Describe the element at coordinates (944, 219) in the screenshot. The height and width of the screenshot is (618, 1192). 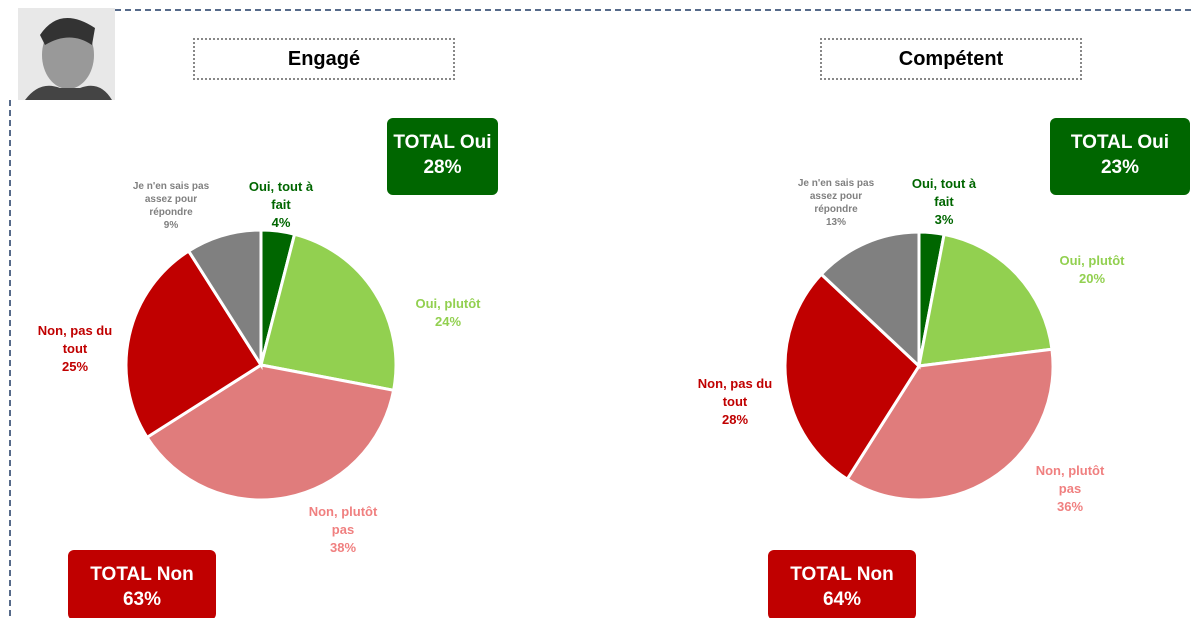
I see `value-label: 3%` at that location.